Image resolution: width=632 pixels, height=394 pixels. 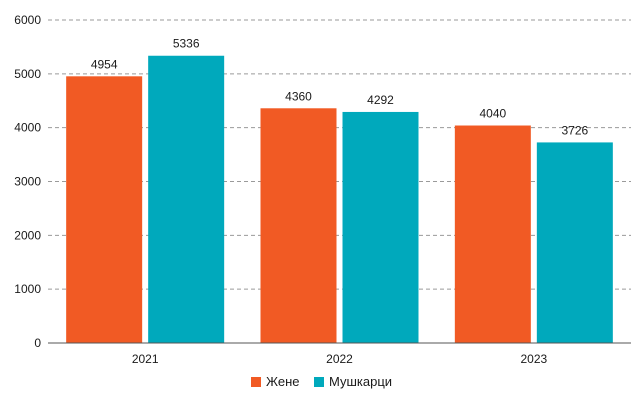 What do you see at coordinates (27, 289) in the screenshot?
I see `y-tick-label: 1000` at bounding box center [27, 289].